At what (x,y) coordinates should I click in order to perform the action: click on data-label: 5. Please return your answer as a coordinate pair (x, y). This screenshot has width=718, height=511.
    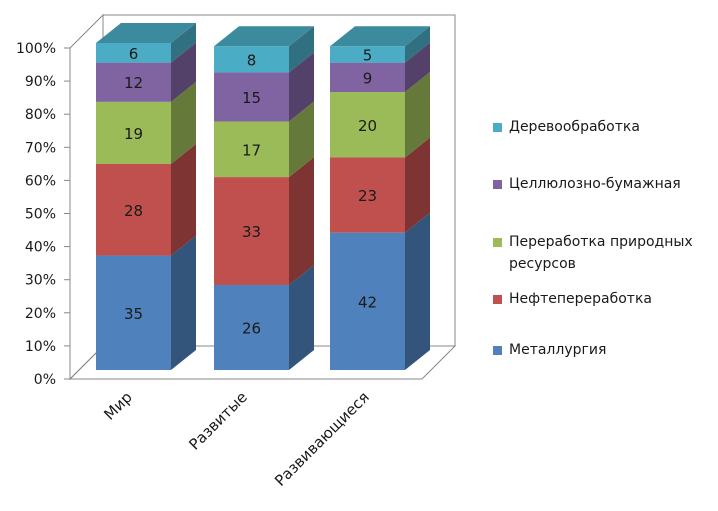
    Looking at the image, I should click on (368, 55).